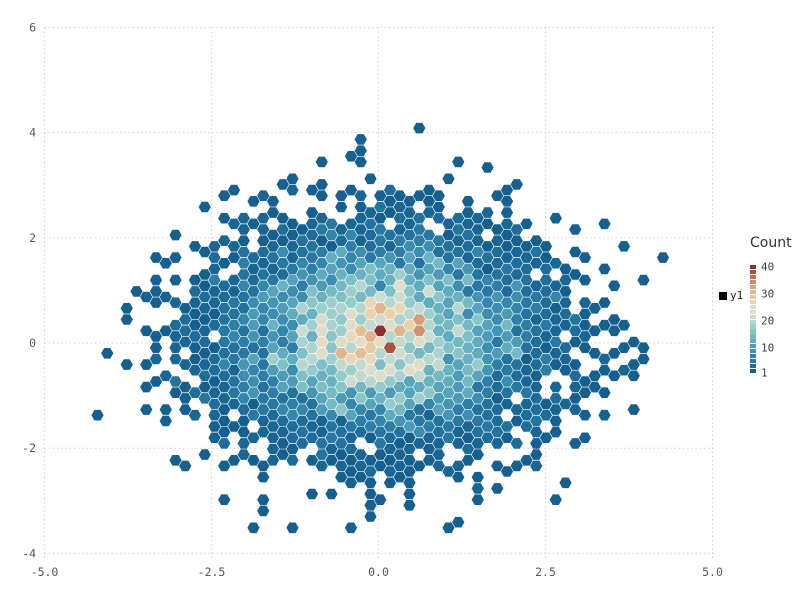 The height and width of the screenshot is (600, 800). I want to click on y-tick-label: -4, so click(29, 553).